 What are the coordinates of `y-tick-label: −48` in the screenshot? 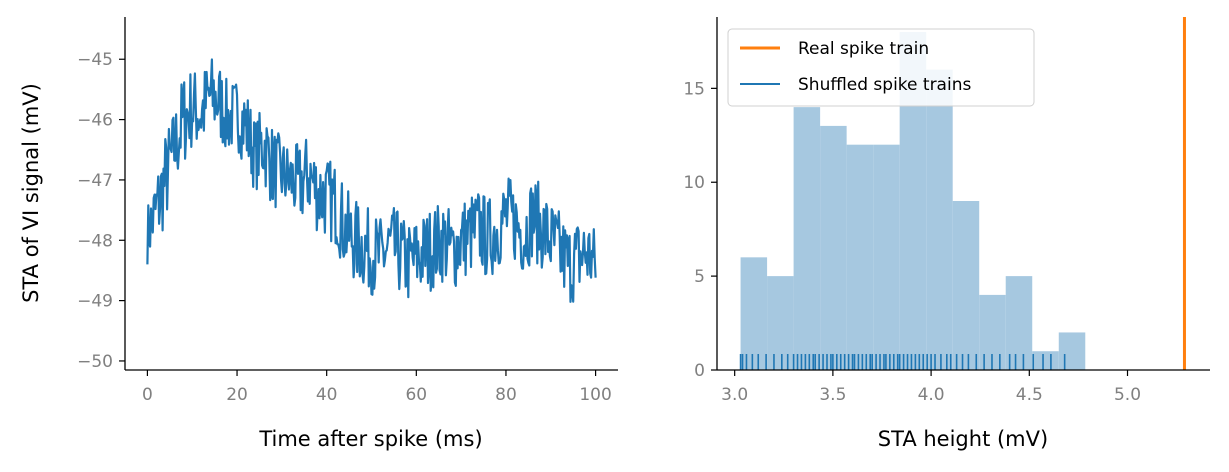 It's located at (95, 241).